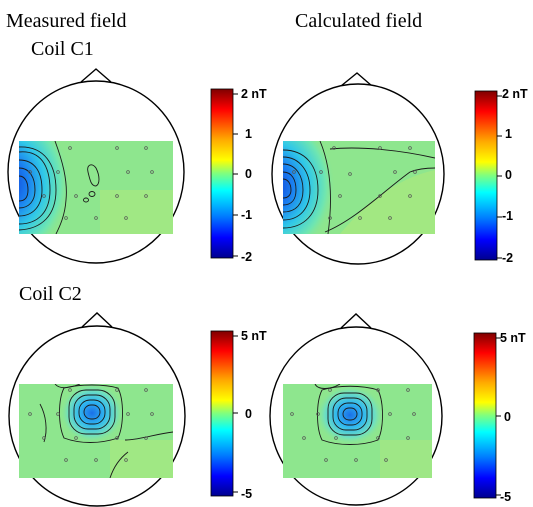 This screenshot has height=507, width=533. Describe the element at coordinates (62, 49) in the screenshot. I see `label-coil-c1: Coil C1` at that location.